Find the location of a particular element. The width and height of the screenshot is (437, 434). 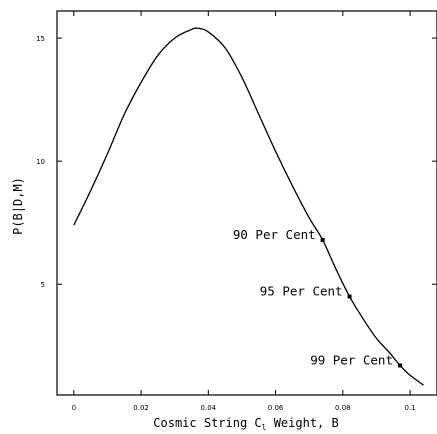

y-tick-label: 10 is located at coordinates (40, 162).